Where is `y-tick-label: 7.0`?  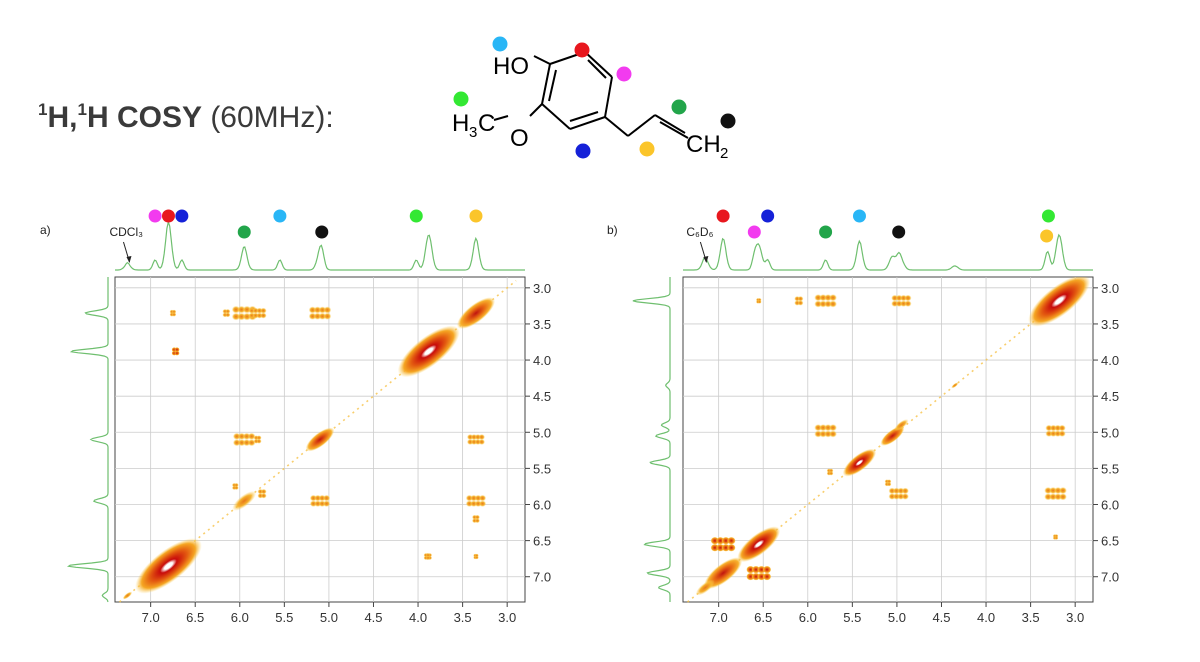 y-tick-label: 7.0 is located at coordinates (1110, 577).